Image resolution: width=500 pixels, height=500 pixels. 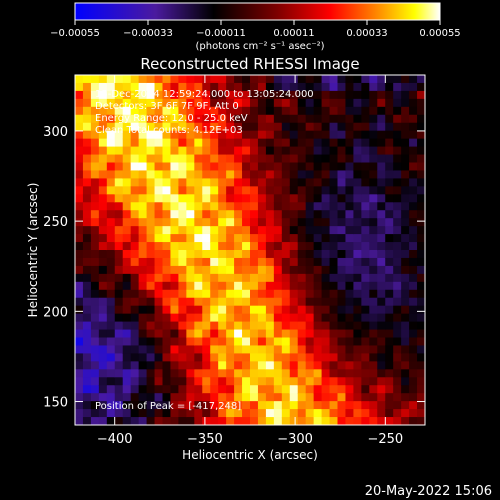 What do you see at coordinates (33, 250) in the screenshot?
I see `y-axis-label: Heliocentric Y (arcsec)` at bounding box center [33, 250].